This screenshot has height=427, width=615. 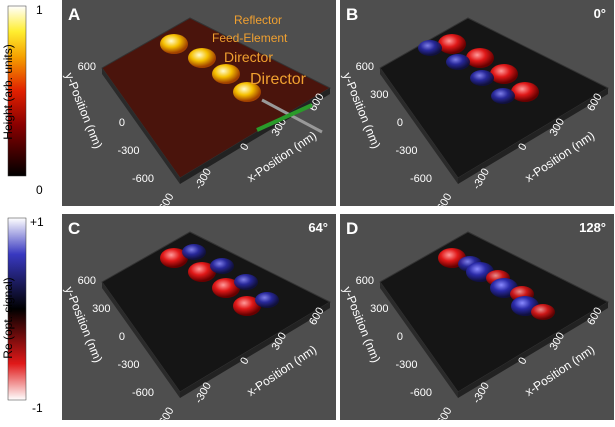 What do you see at coordinates (8, 317) in the screenshot?
I see `colorbar-label: Re (opt. signal)` at bounding box center [8, 317].